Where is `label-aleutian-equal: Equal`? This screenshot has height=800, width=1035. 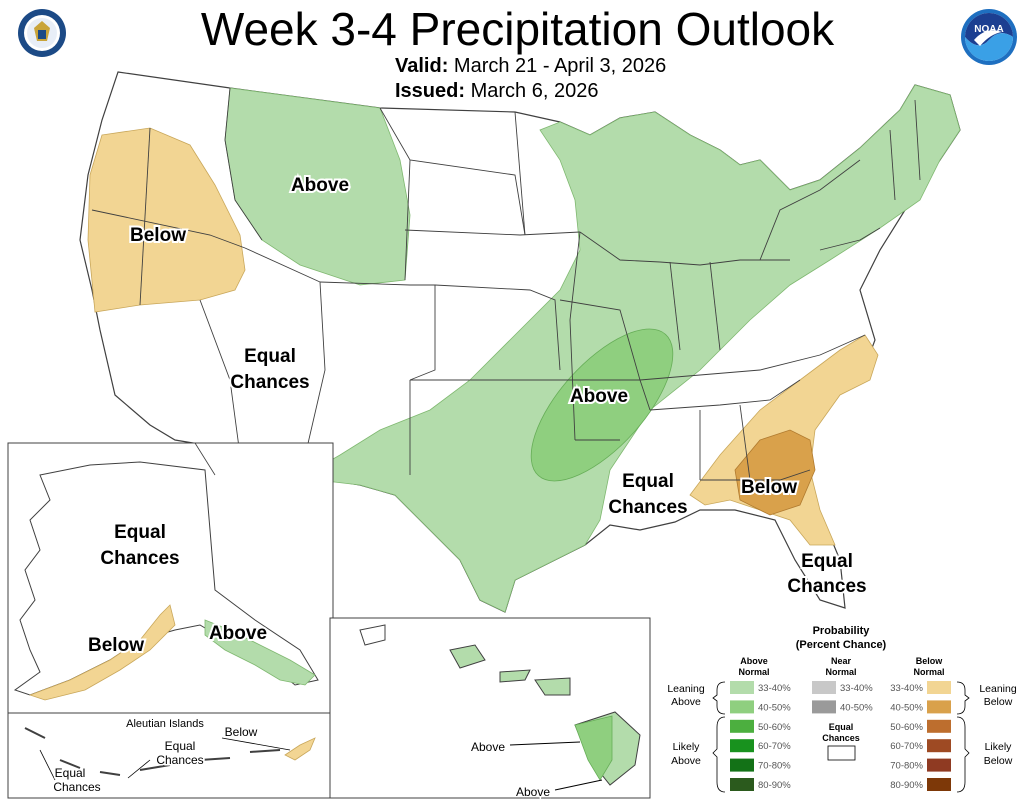 label-aleutian-equal: Equal is located at coordinates (180, 746).